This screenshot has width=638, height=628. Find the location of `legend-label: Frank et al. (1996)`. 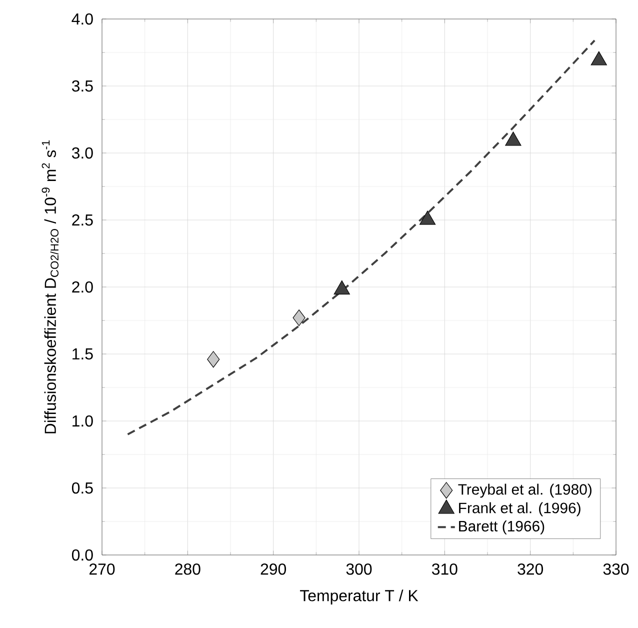

legend-label: Frank et al. (1996) is located at coordinates (519, 509).